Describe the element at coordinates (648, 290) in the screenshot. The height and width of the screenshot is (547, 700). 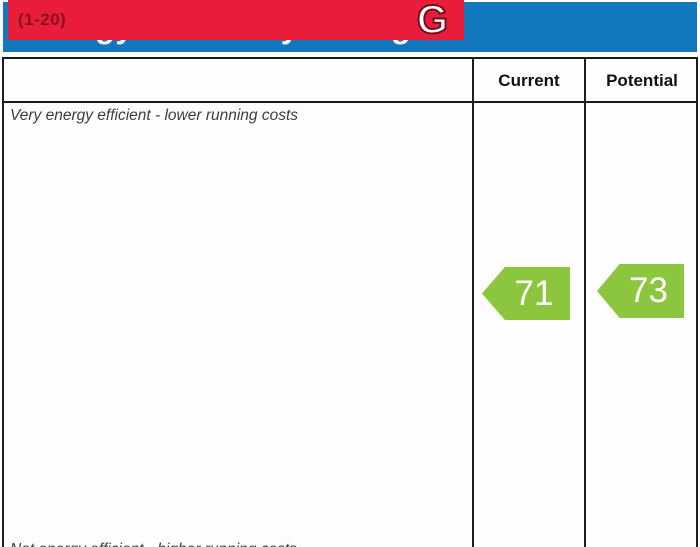
I see `potential-rating-value: 73` at that location.